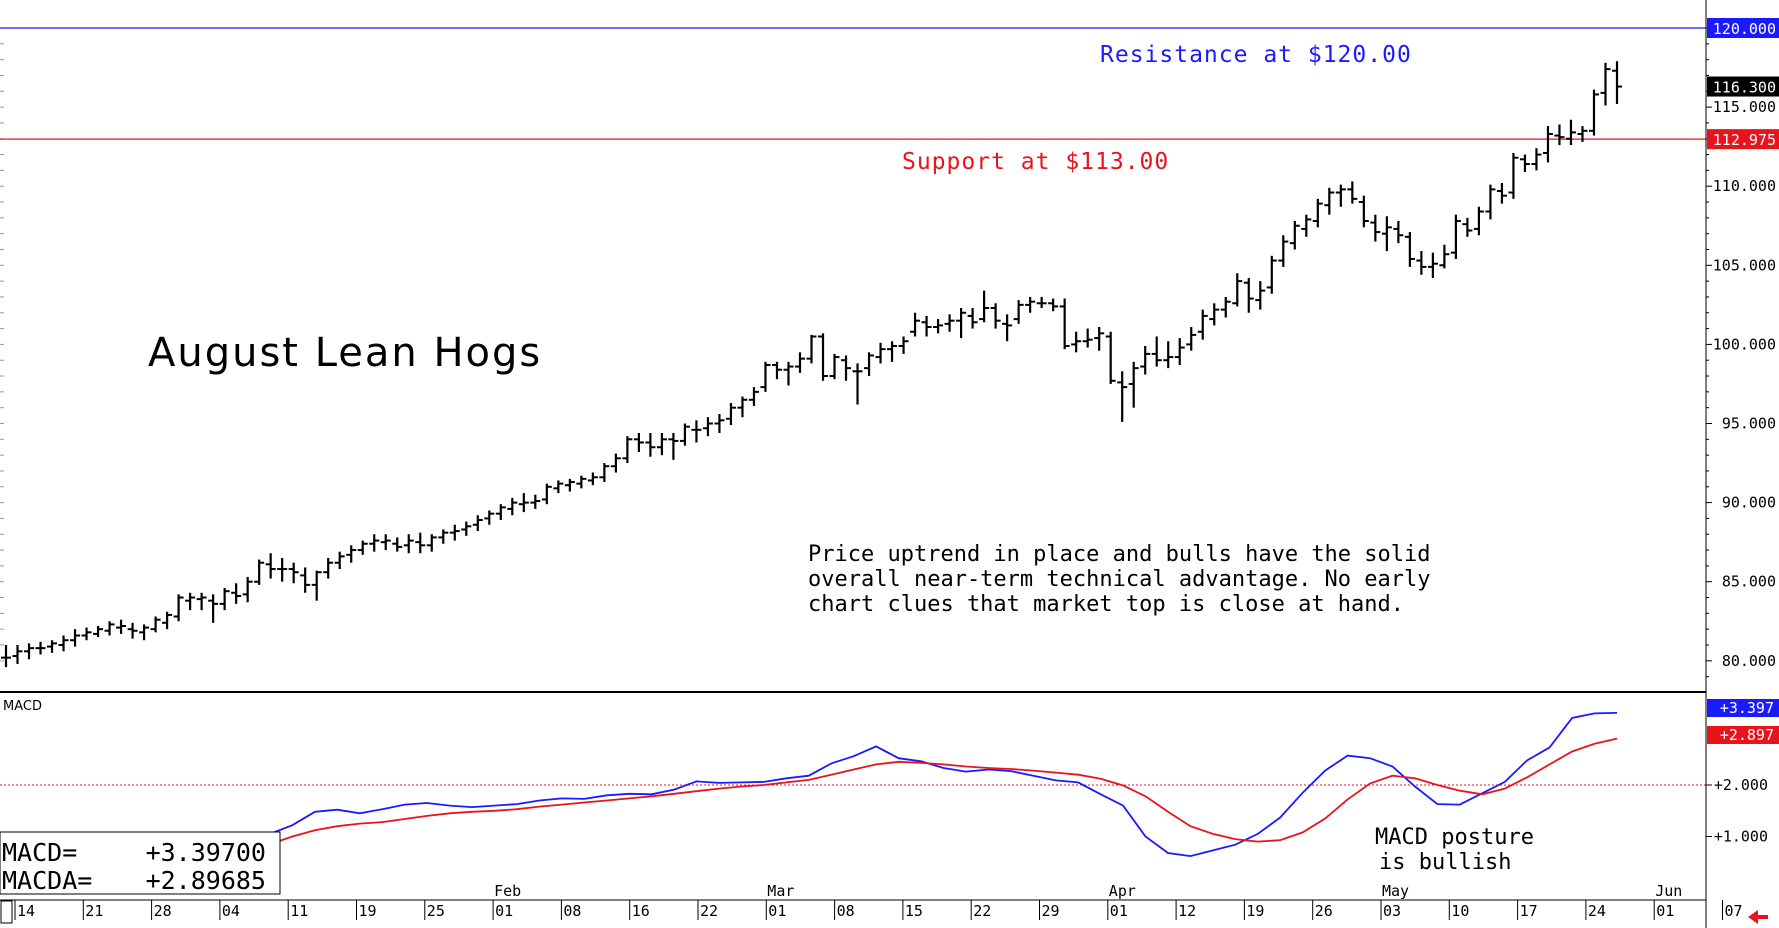 Image resolution: width=1779 pixels, height=928 pixels. Describe the element at coordinates (1749, 424) in the screenshot. I see `y-tick-label: 95.000` at that location.